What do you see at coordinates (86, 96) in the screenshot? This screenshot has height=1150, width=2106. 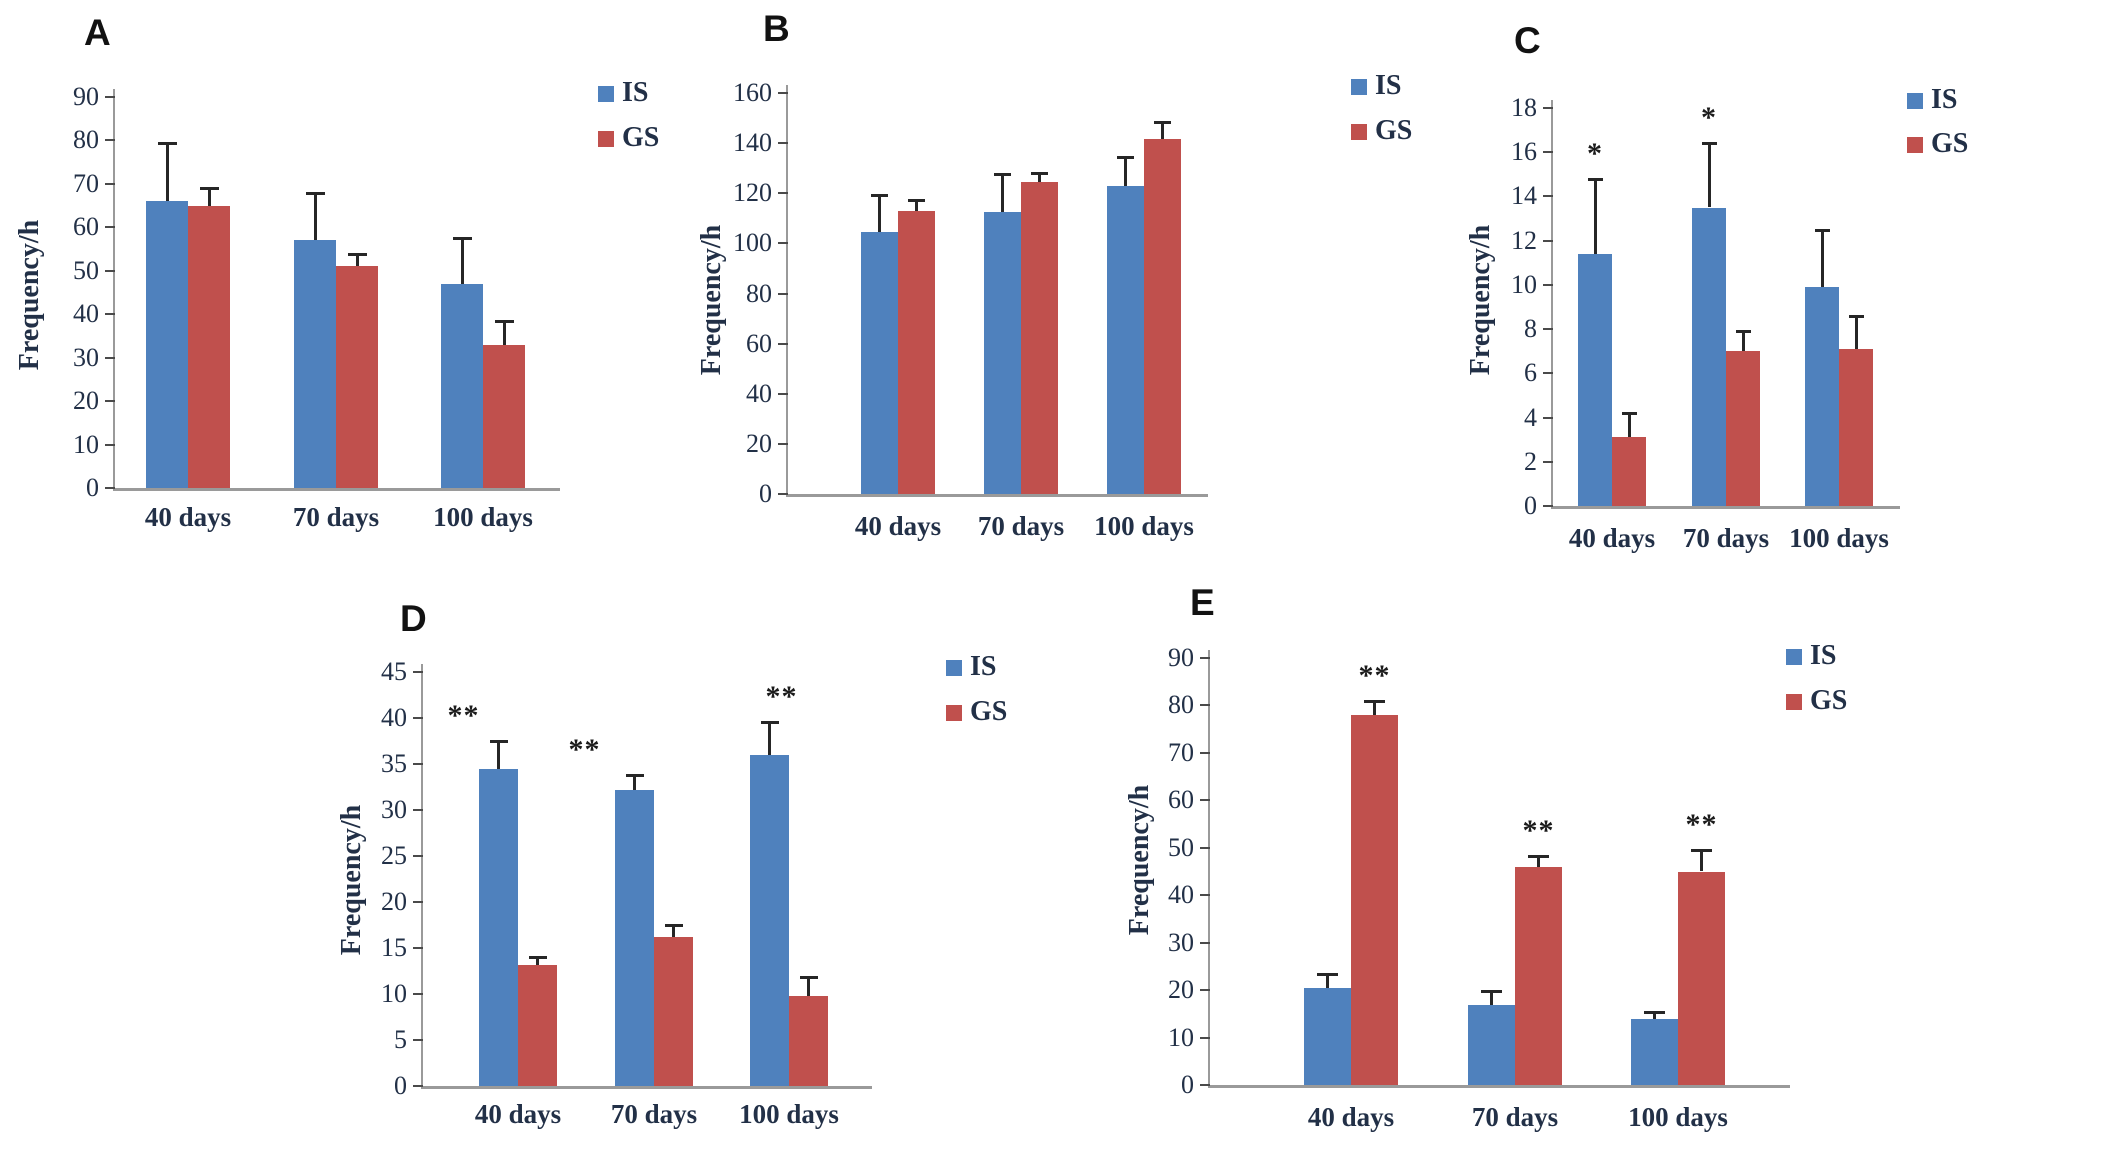 I see `y-tick-label: 90` at bounding box center [86, 96].